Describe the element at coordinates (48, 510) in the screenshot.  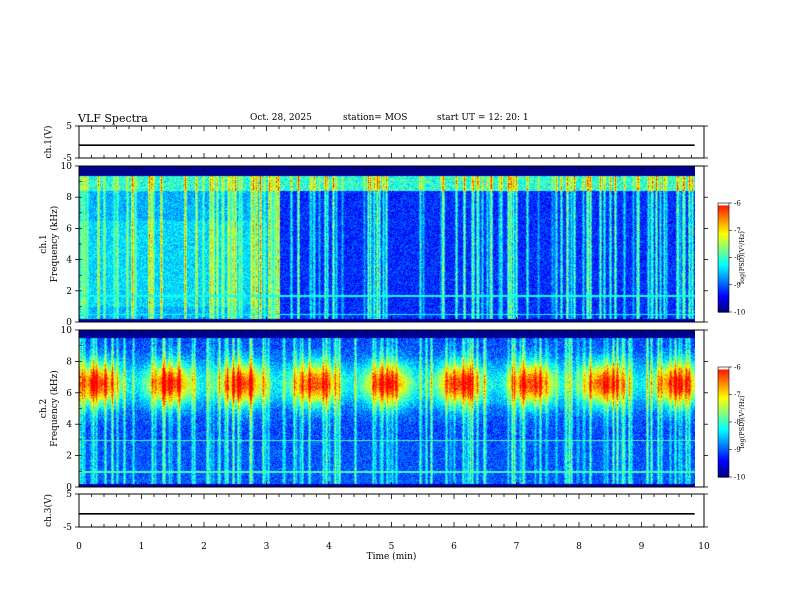
I see `ch3-voltage-ylabel: ch.3(V)` at that location.